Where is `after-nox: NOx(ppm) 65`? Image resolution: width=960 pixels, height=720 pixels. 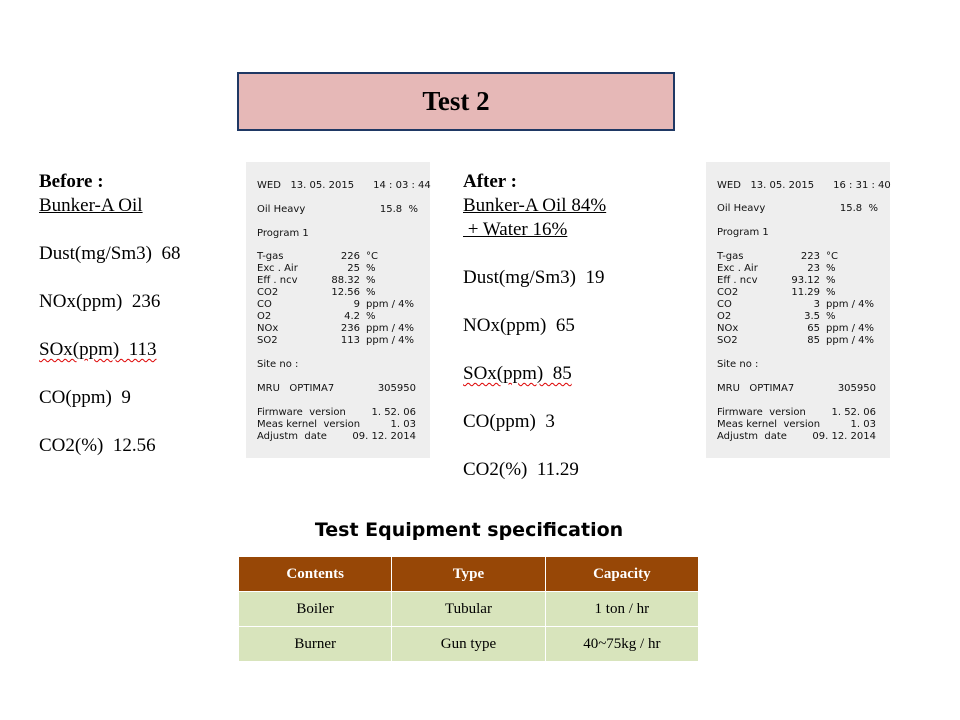
after-nox: NOx(ppm) 65 is located at coordinates (519, 325).